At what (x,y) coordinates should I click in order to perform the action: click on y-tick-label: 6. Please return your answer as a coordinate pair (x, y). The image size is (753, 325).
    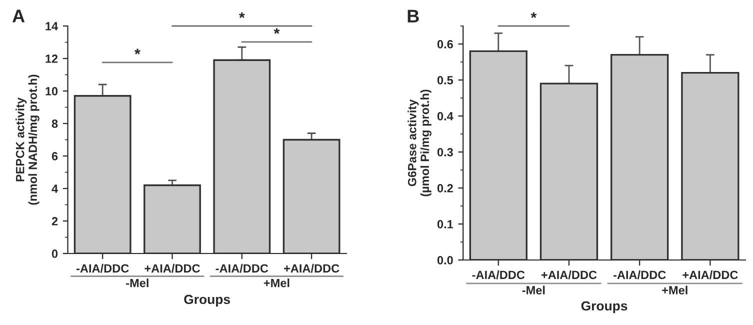
    Looking at the image, I should click on (55, 156).